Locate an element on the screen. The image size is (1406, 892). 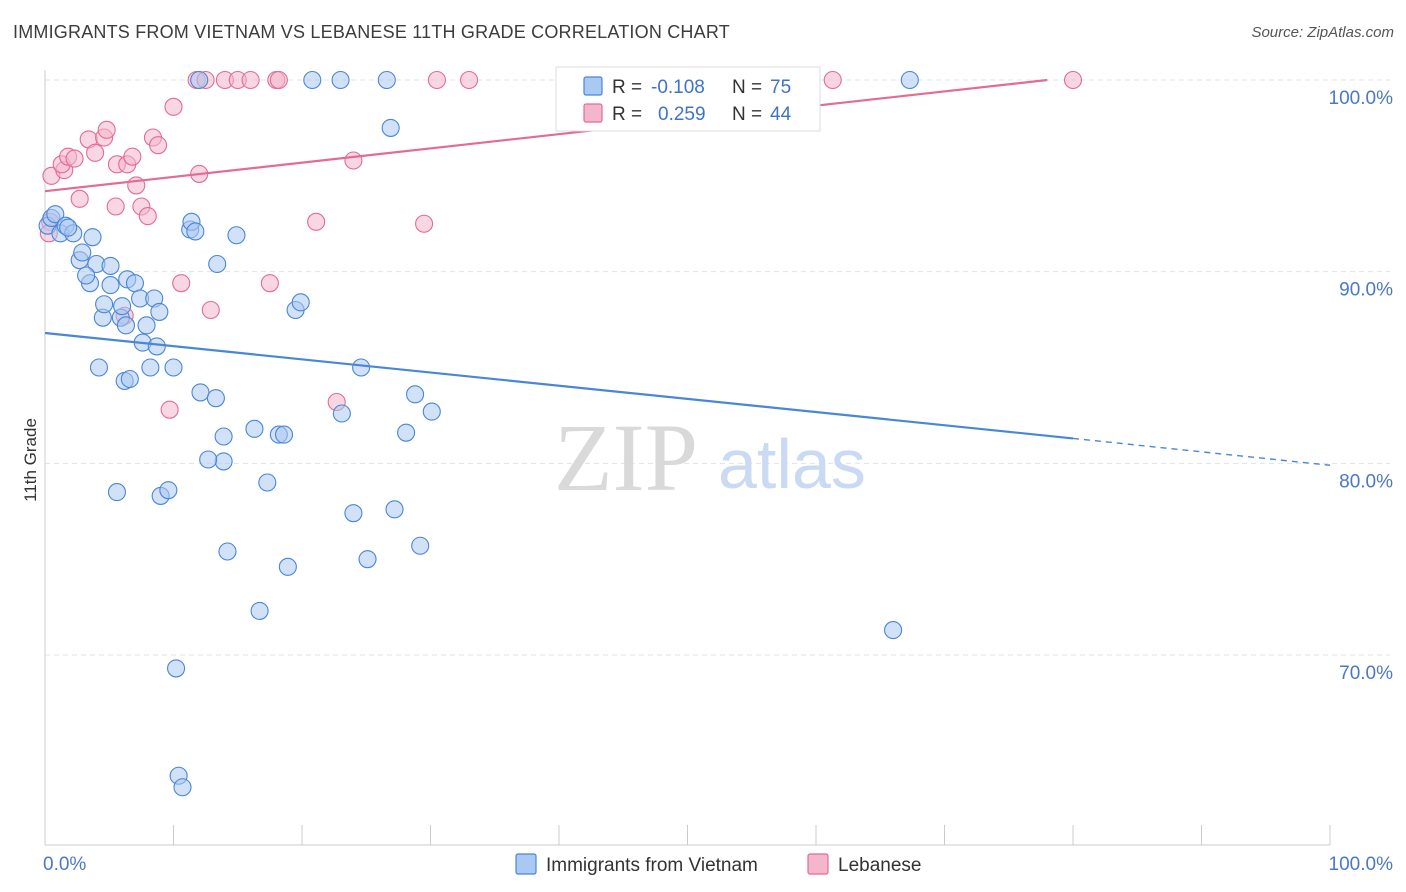
trend-line-vietnam-extrapolated is located at coordinates (1201, 451).